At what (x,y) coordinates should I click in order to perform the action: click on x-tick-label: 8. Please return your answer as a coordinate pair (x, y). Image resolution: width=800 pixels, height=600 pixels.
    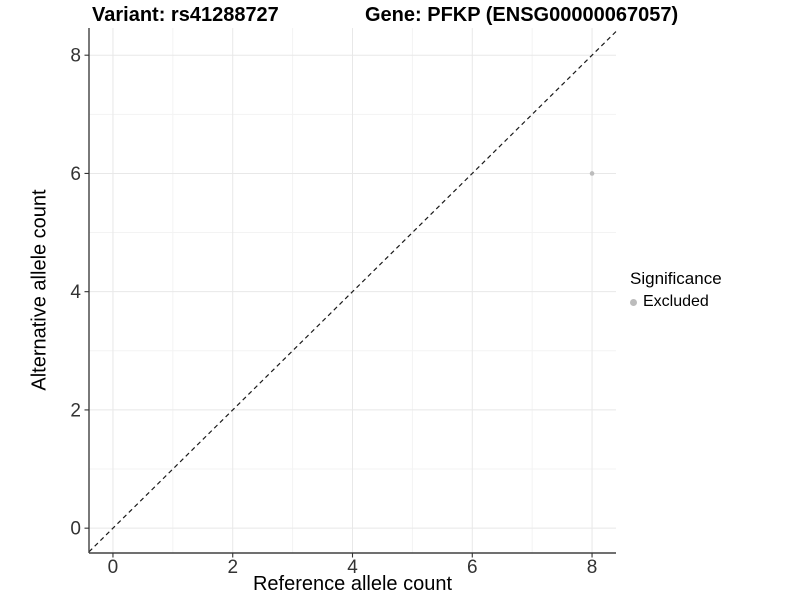
    Looking at the image, I should click on (592, 567).